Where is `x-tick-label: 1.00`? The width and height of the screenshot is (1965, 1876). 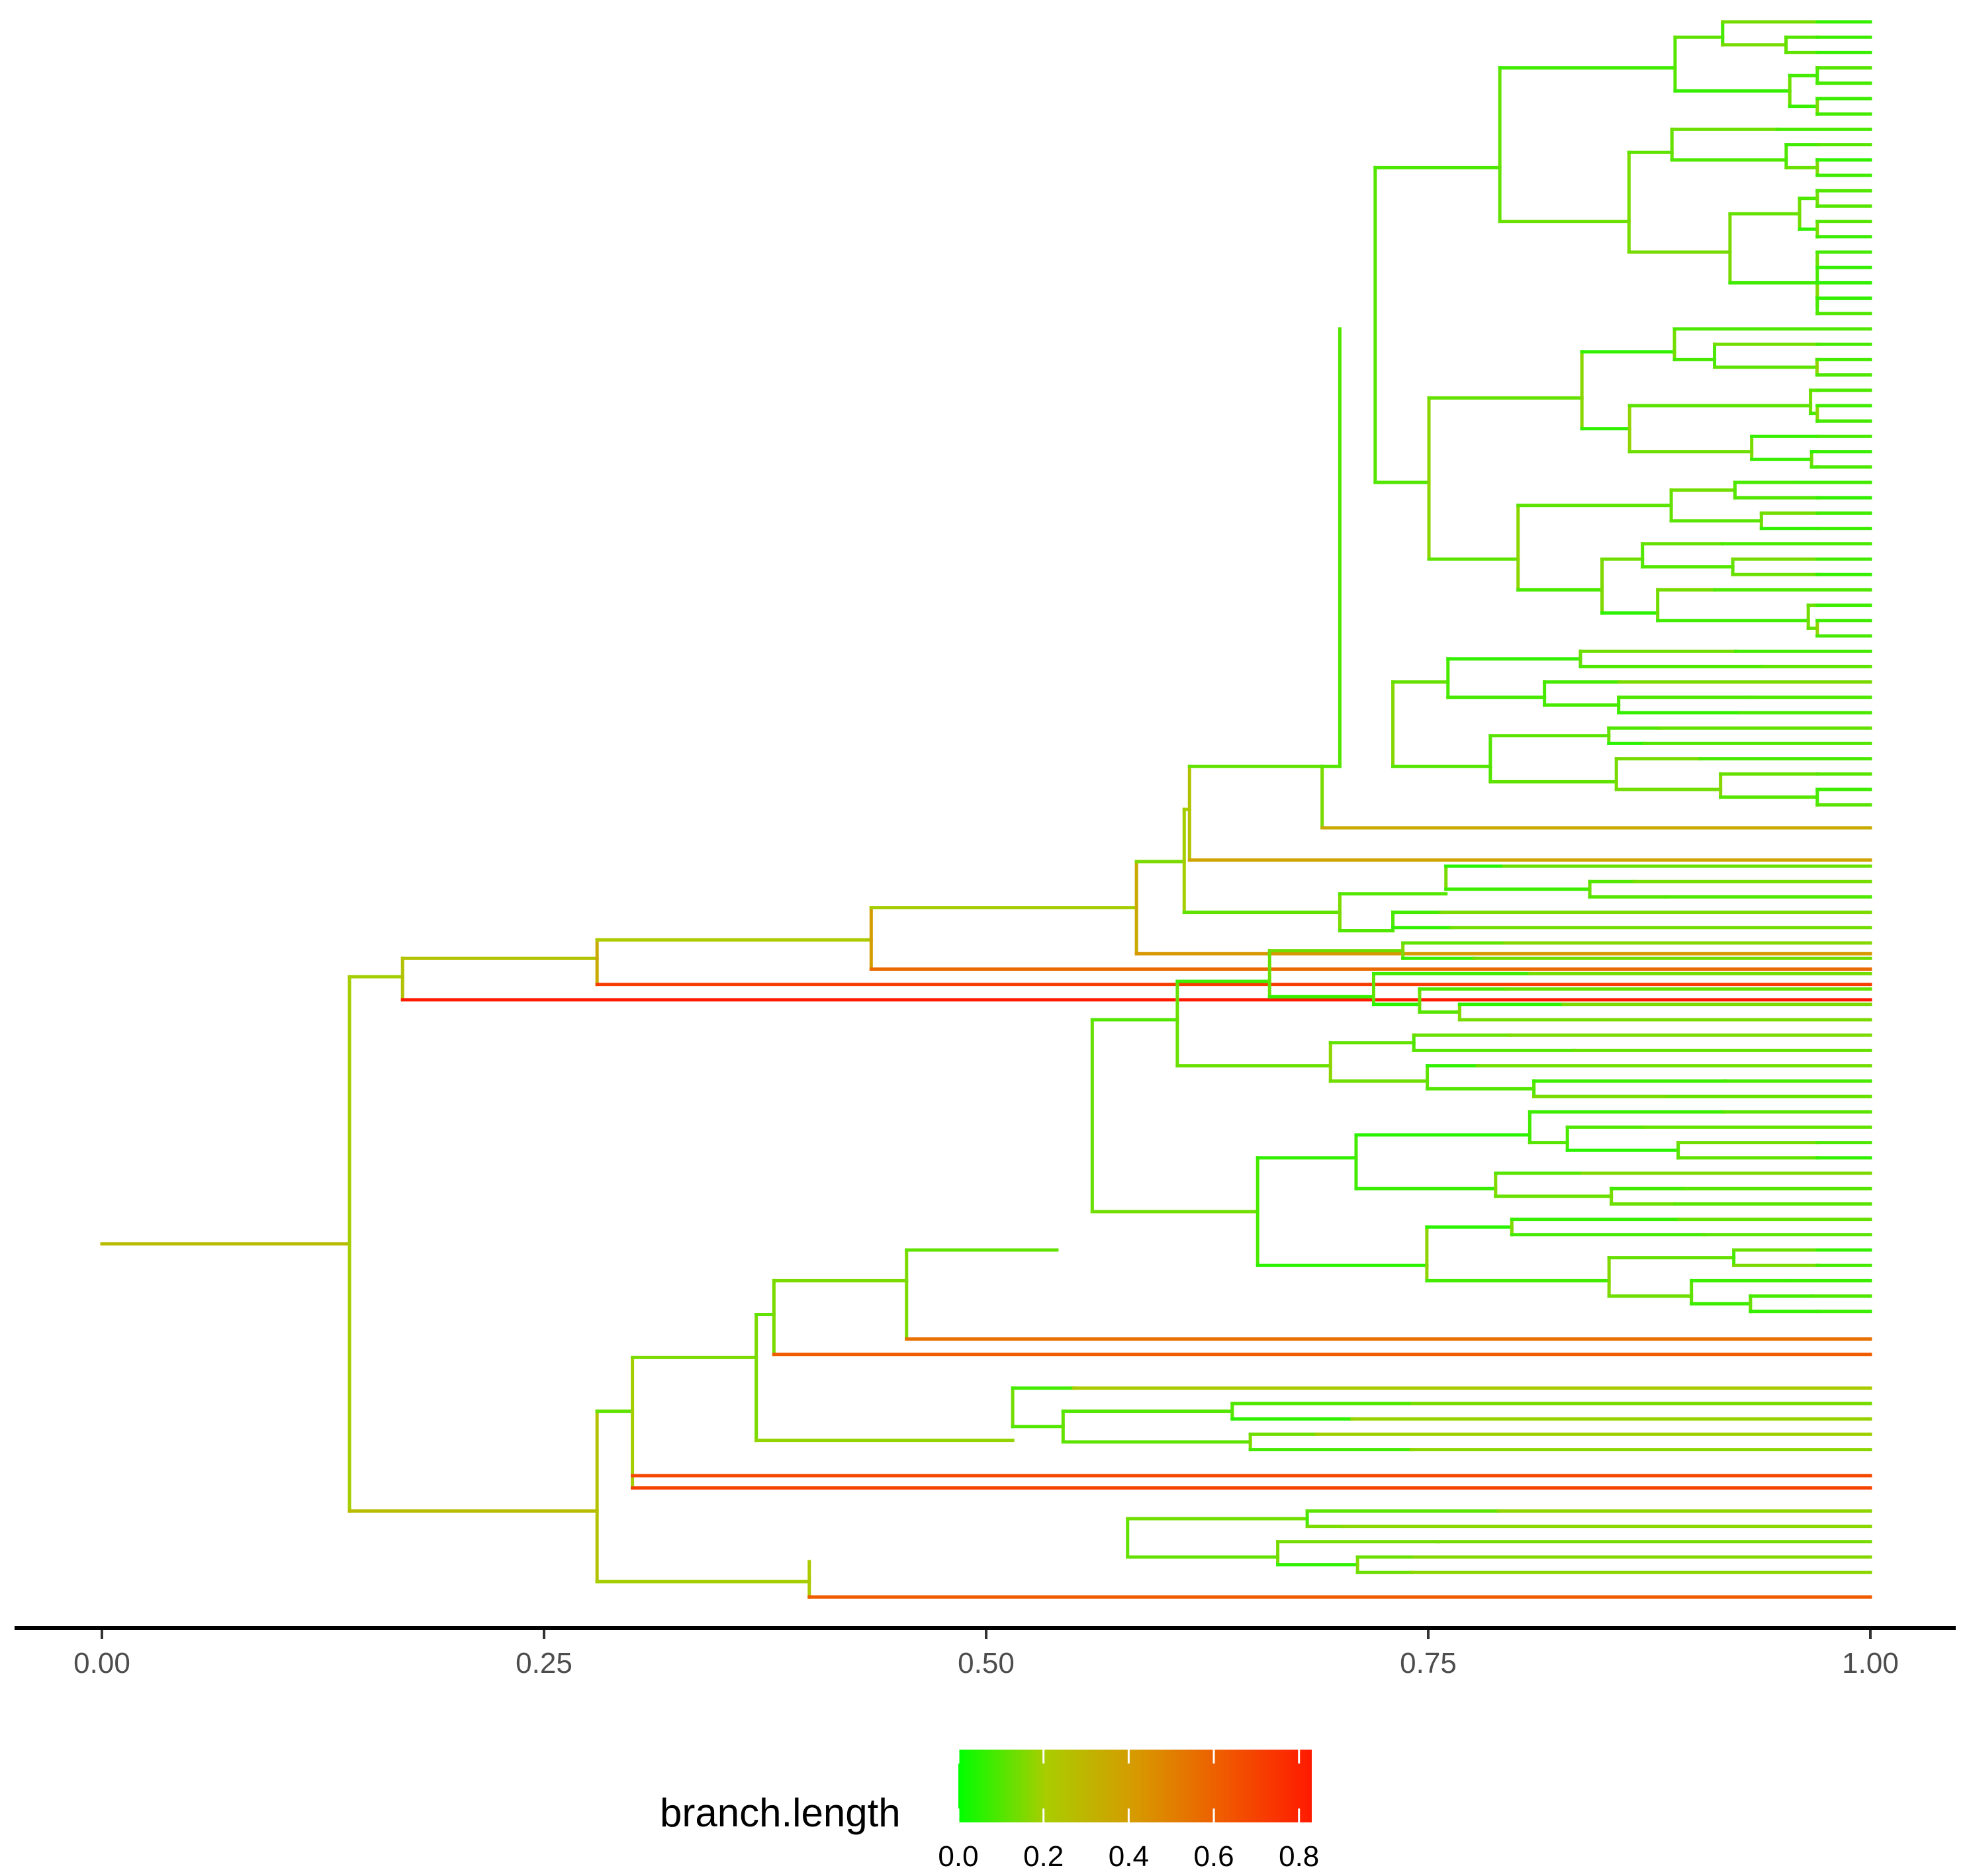 x-tick-label: 1.00 is located at coordinates (1870, 1663).